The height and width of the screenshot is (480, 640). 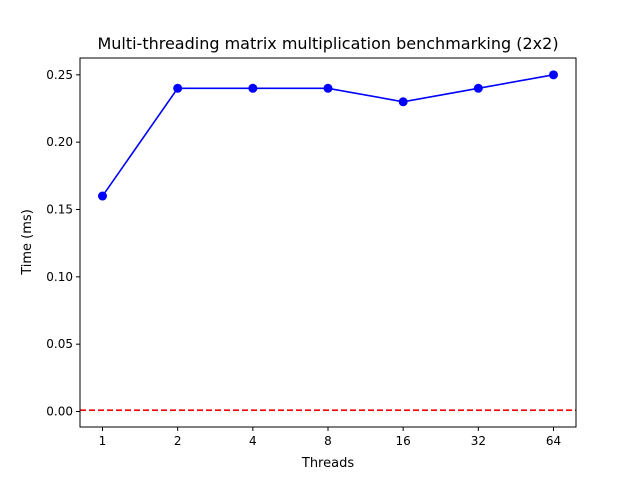 I want to click on x-tick-label: 2, so click(x=178, y=441).